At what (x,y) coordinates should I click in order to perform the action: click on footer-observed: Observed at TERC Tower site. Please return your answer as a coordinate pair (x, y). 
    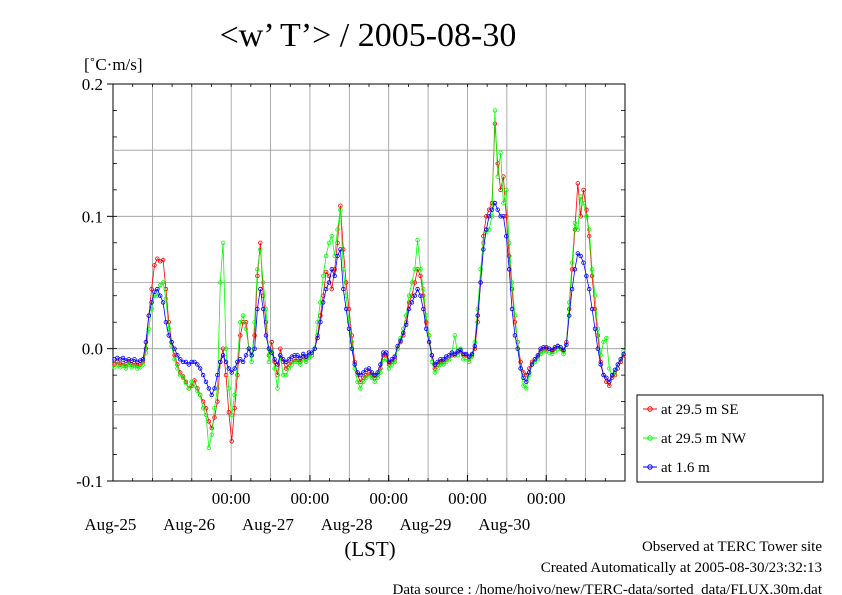
    Looking at the image, I should click on (732, 547).